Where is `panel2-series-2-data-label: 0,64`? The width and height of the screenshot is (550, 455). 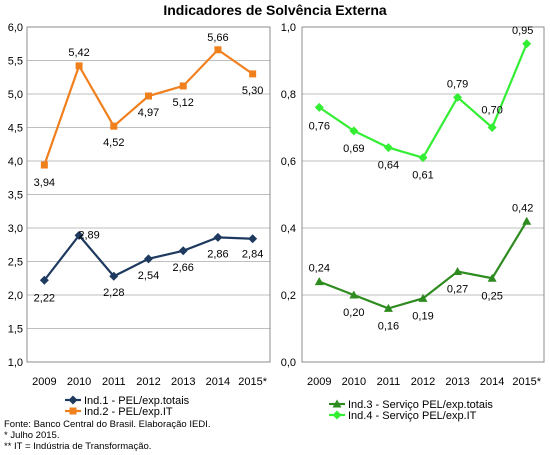 panel2-series-2-data-label: 0,64 is located at coordinates (388, 166).